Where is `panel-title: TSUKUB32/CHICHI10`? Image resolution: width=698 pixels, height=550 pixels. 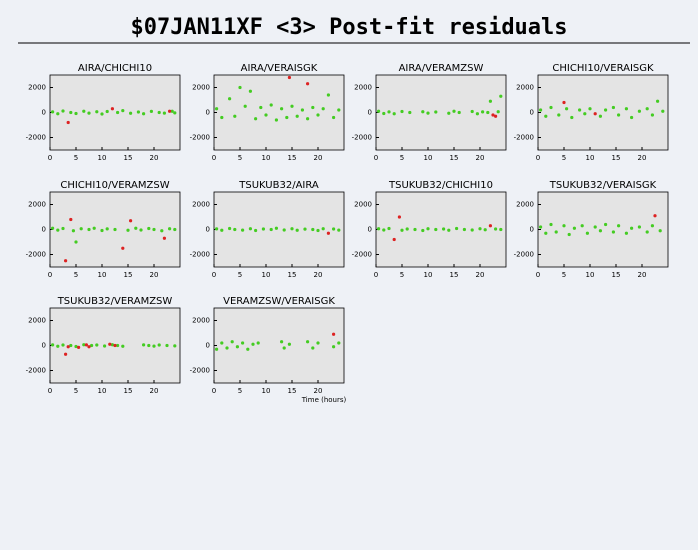 panel-title: TSUKUB32/CHICHI10 is located at coordinates (440, 185).